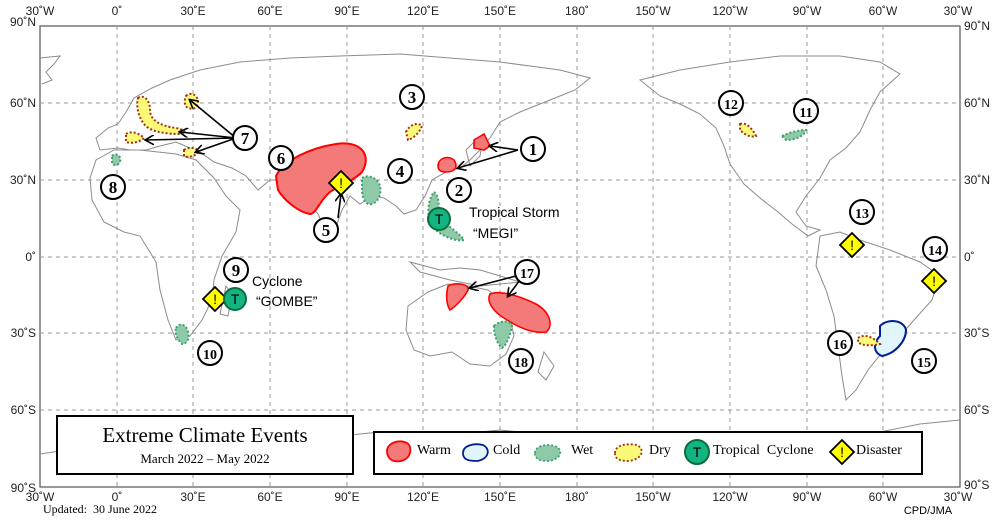 Image resolution: width=1000 pixels, height=520 pixels. Describe the element at coordinates (507, 450) in the screenshot. I see `legend-cold-label: Cold` at that location.